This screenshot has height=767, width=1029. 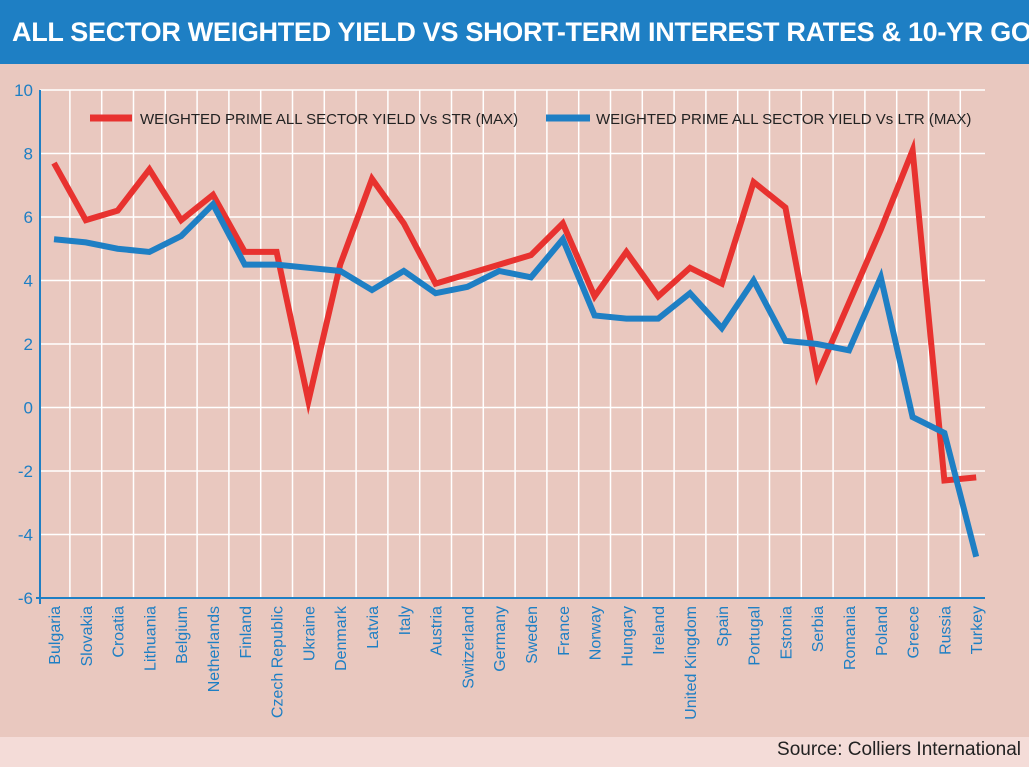 What do you see at coordinates (818, 629) in the screenshot?
I see `x-tick-label: Serbia` at bounding box center [818, 629].